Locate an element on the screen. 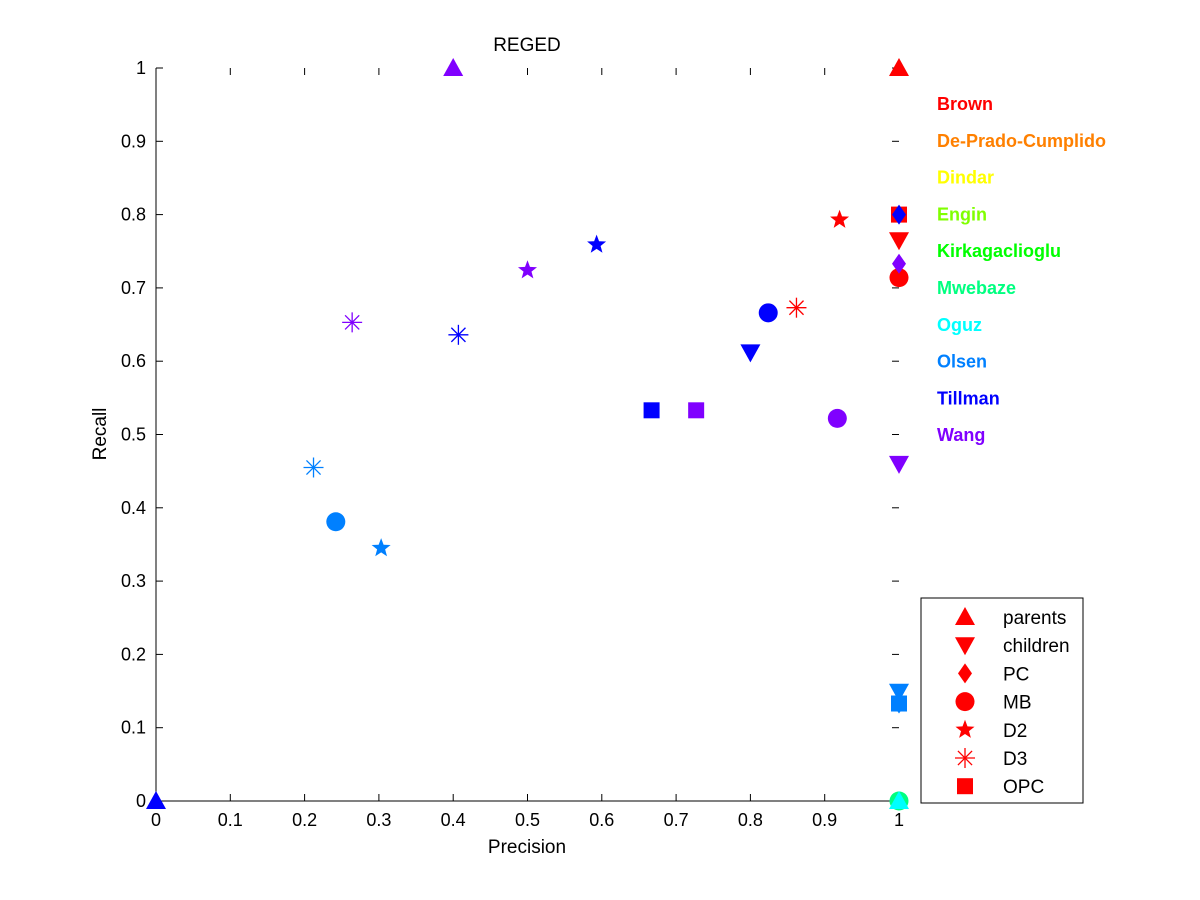 This screenshot has width=1200, height=900. point-tillman-circle is located at coordinates (768, 313).